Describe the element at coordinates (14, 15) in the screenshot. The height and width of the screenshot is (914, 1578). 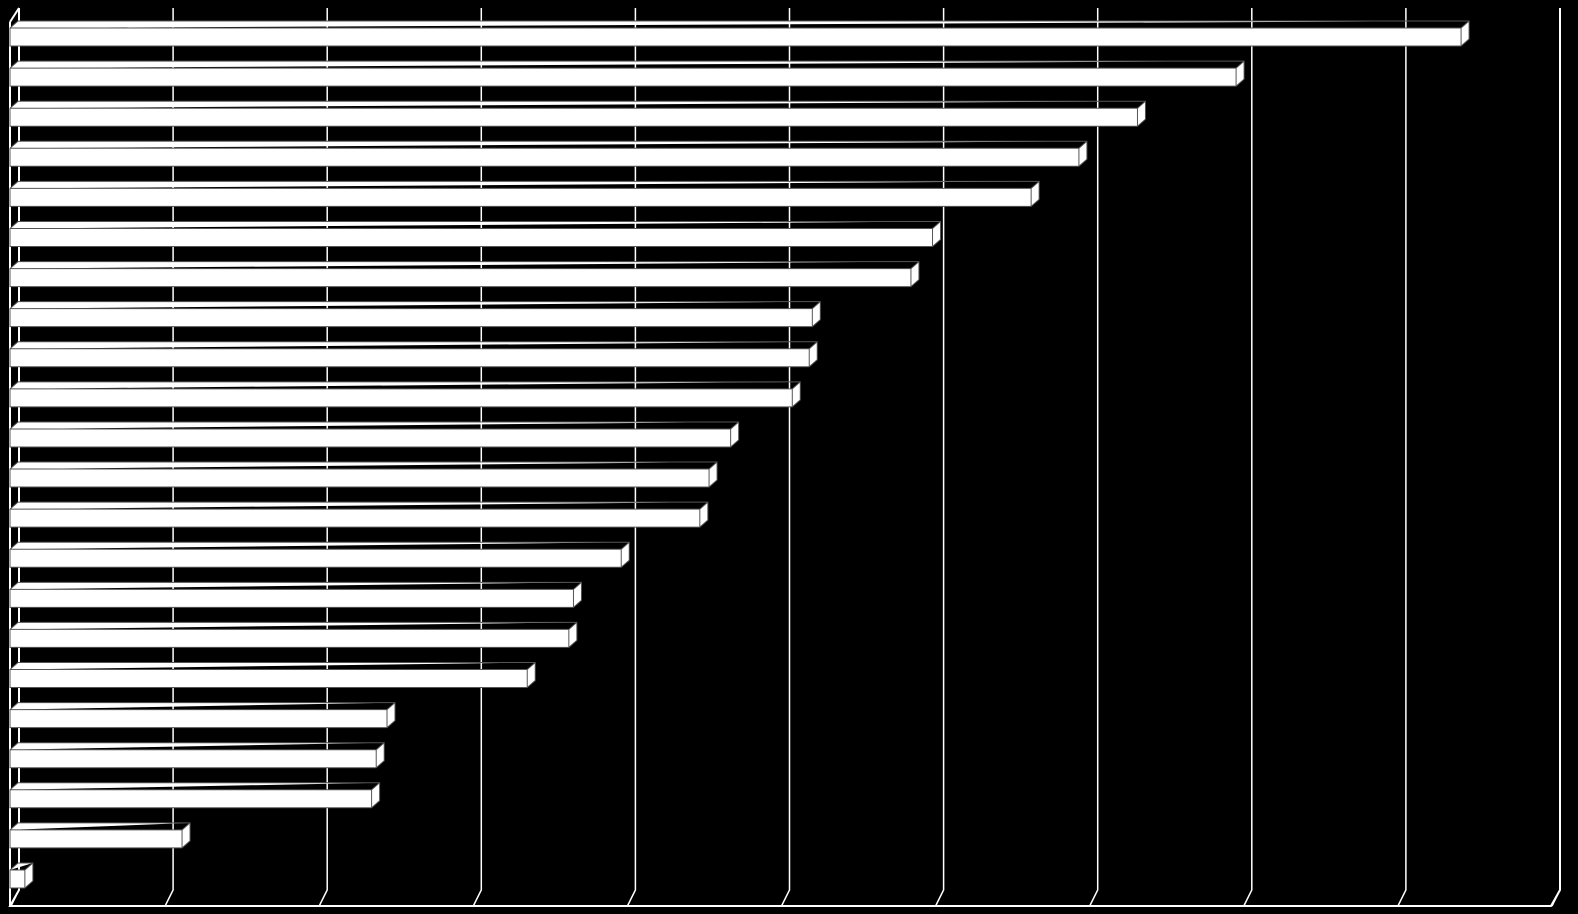
I see `side-wall-edge` at that location.